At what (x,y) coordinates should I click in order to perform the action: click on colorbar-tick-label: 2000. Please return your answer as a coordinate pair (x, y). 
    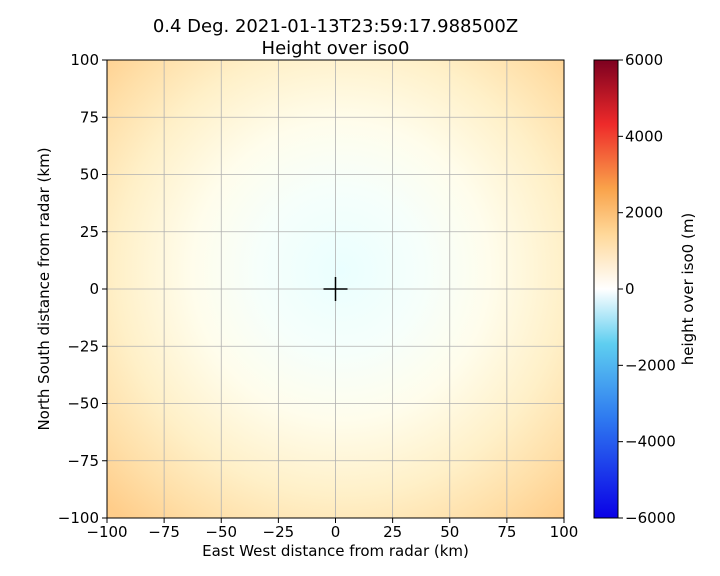
    Looking at the image, I should click on (644, 213).